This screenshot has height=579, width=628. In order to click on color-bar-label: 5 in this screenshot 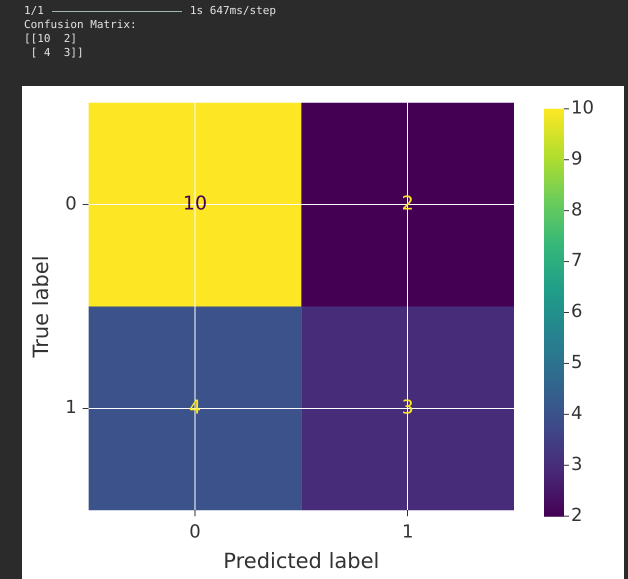, I will do `click(576, 363)`.